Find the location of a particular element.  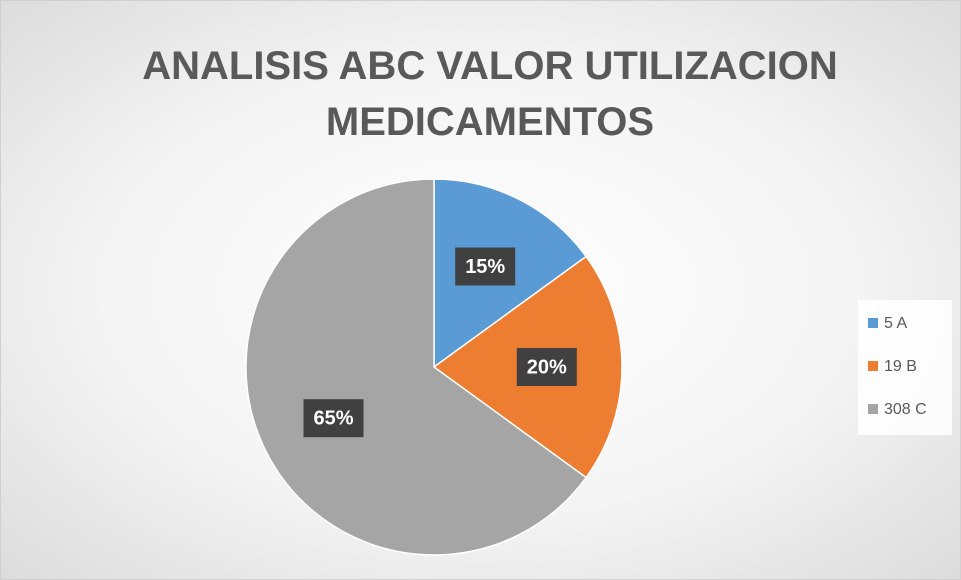

data-label: 20% is located at coordinates (547, 367).